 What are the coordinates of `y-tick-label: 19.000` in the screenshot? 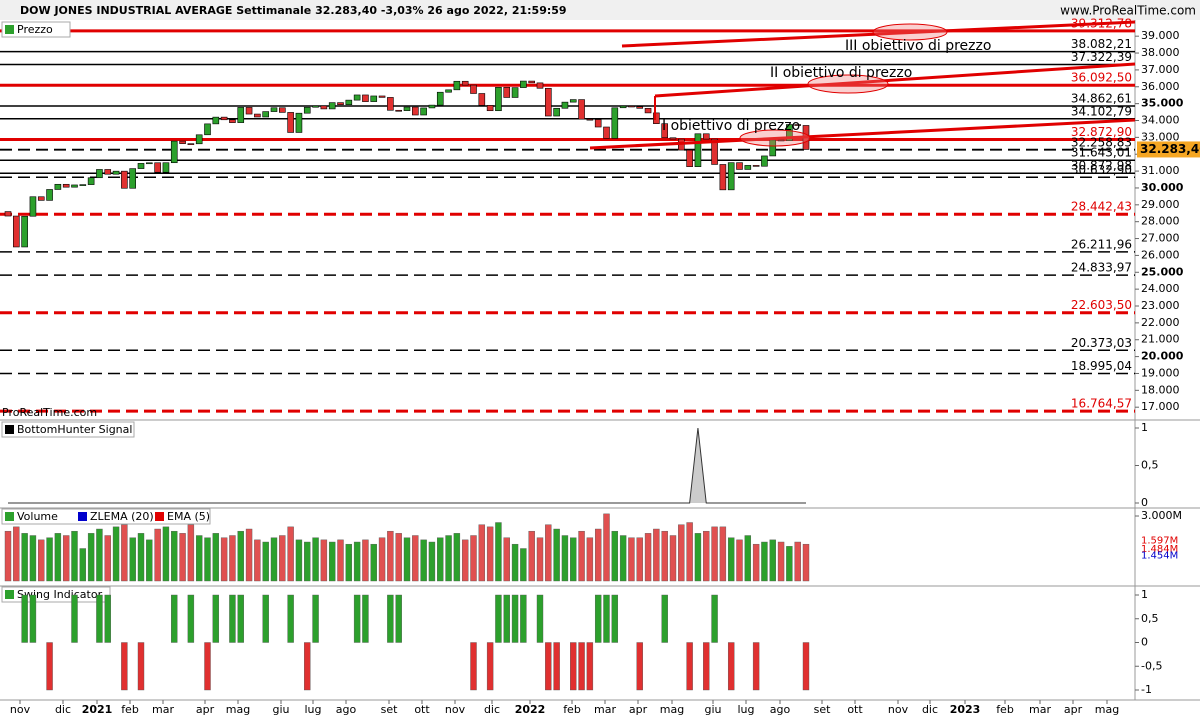 It's located at (1160, 372).